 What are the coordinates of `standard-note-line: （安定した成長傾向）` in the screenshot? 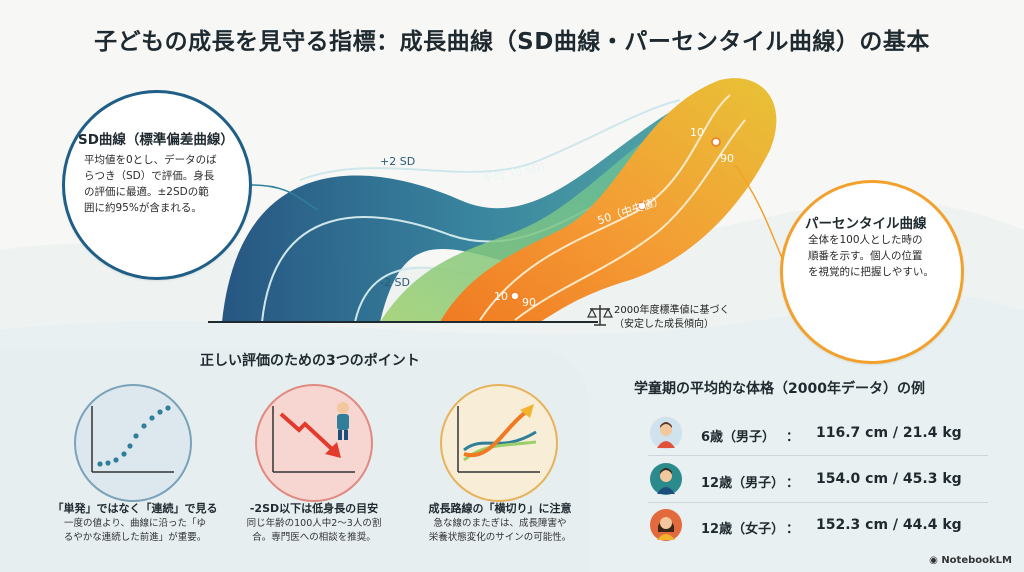 It's located at (664, 324).